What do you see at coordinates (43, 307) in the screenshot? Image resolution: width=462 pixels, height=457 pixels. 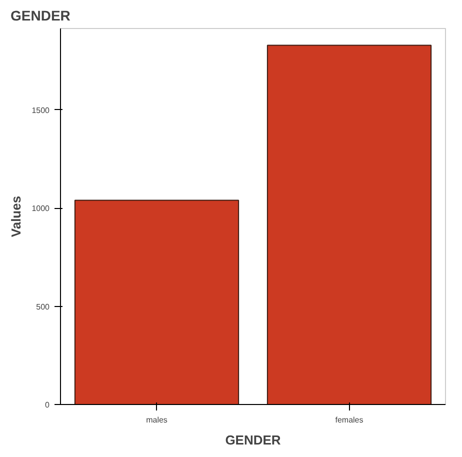 I see `y-tick-label: 500` at bounding box center [43, 307].